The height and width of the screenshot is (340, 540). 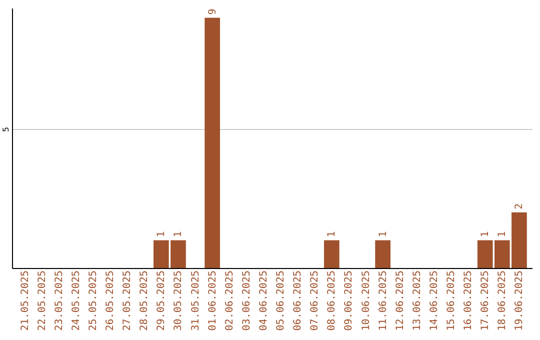 What do you see at coordinates (366, 300) in the screenshot?
I see `x-tick-label: 10.06.2025` at bounding box center [366, 300].